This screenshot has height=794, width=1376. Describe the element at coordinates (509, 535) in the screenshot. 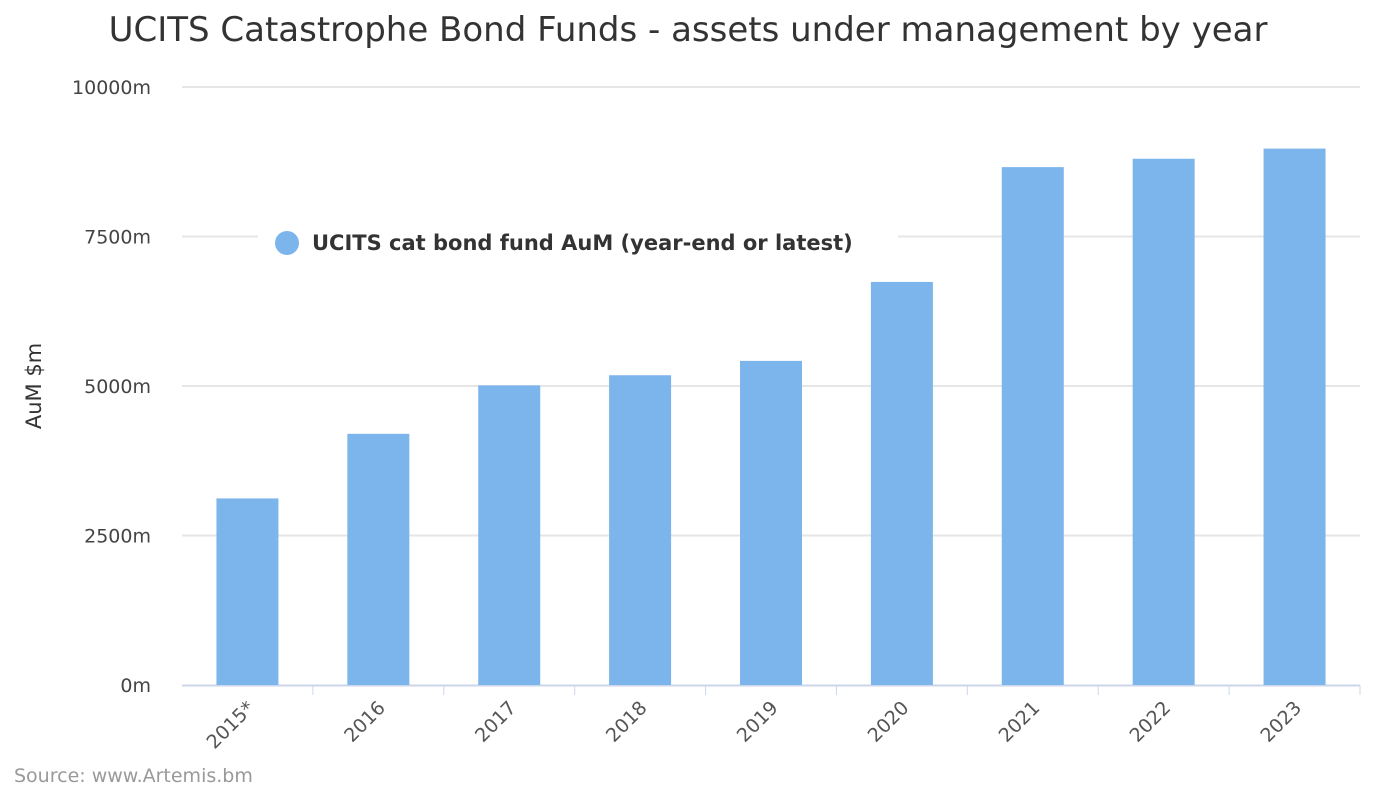

I see `bar-2017` at that location.